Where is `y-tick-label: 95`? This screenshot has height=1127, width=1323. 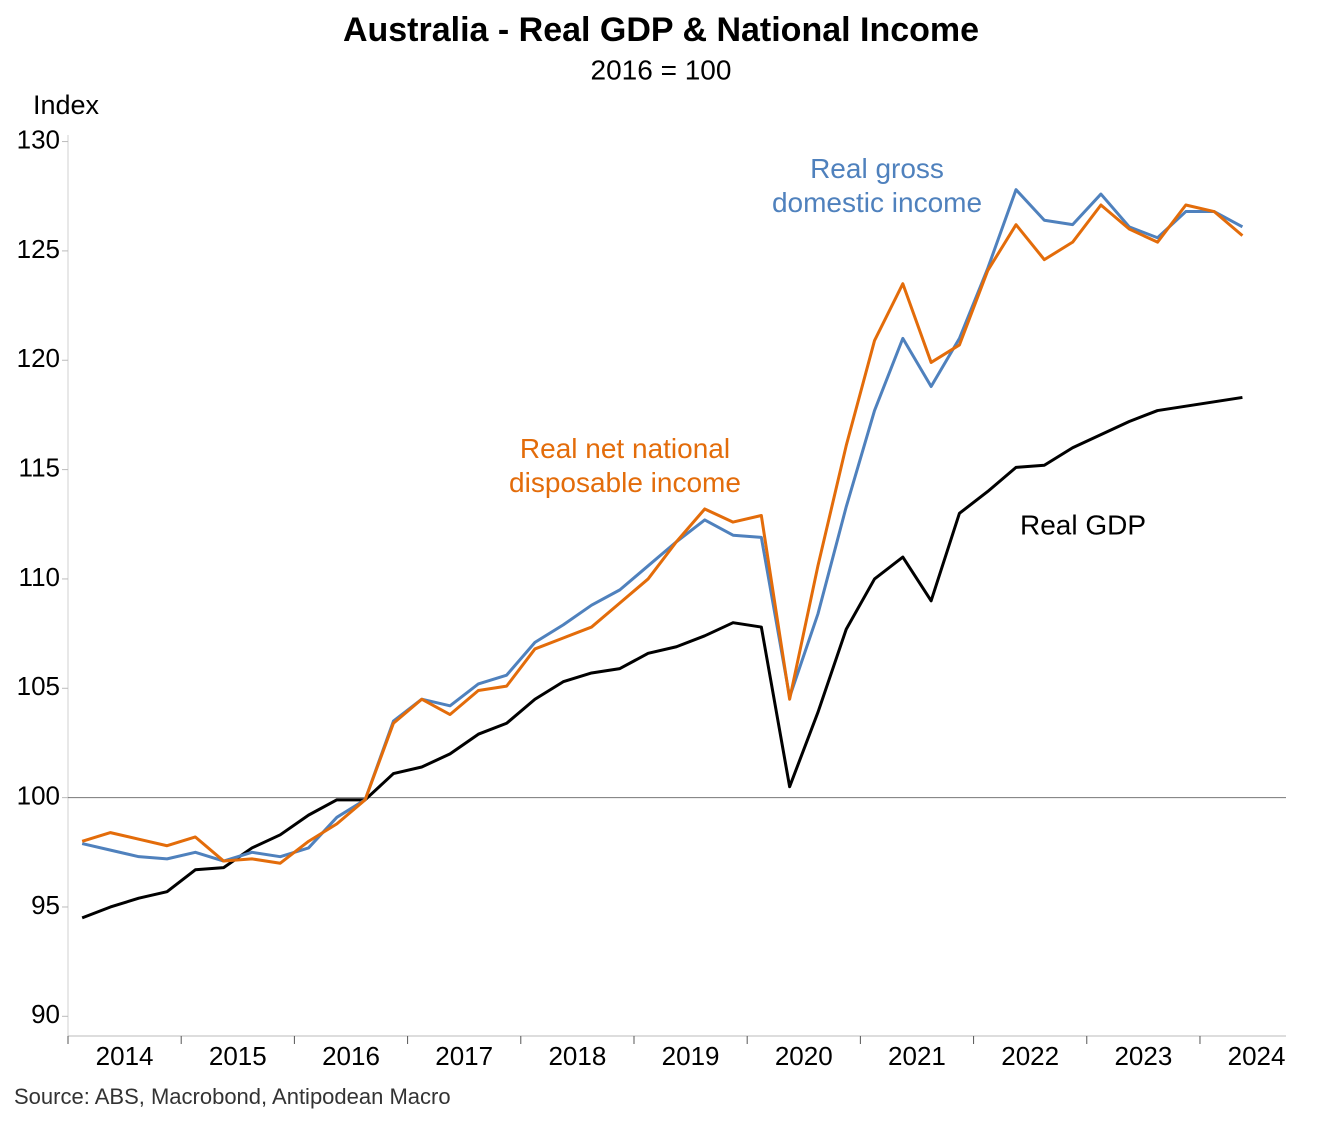 y-tick-label: 95 is located at coordinates (45, 905).